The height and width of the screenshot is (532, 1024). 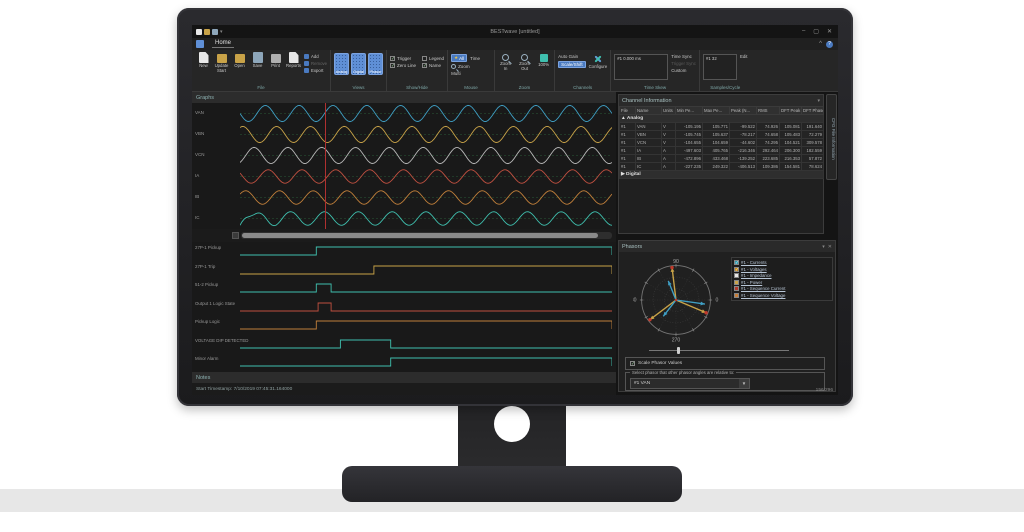 I want to click on print-button: Print, so click(x=275, y=62).